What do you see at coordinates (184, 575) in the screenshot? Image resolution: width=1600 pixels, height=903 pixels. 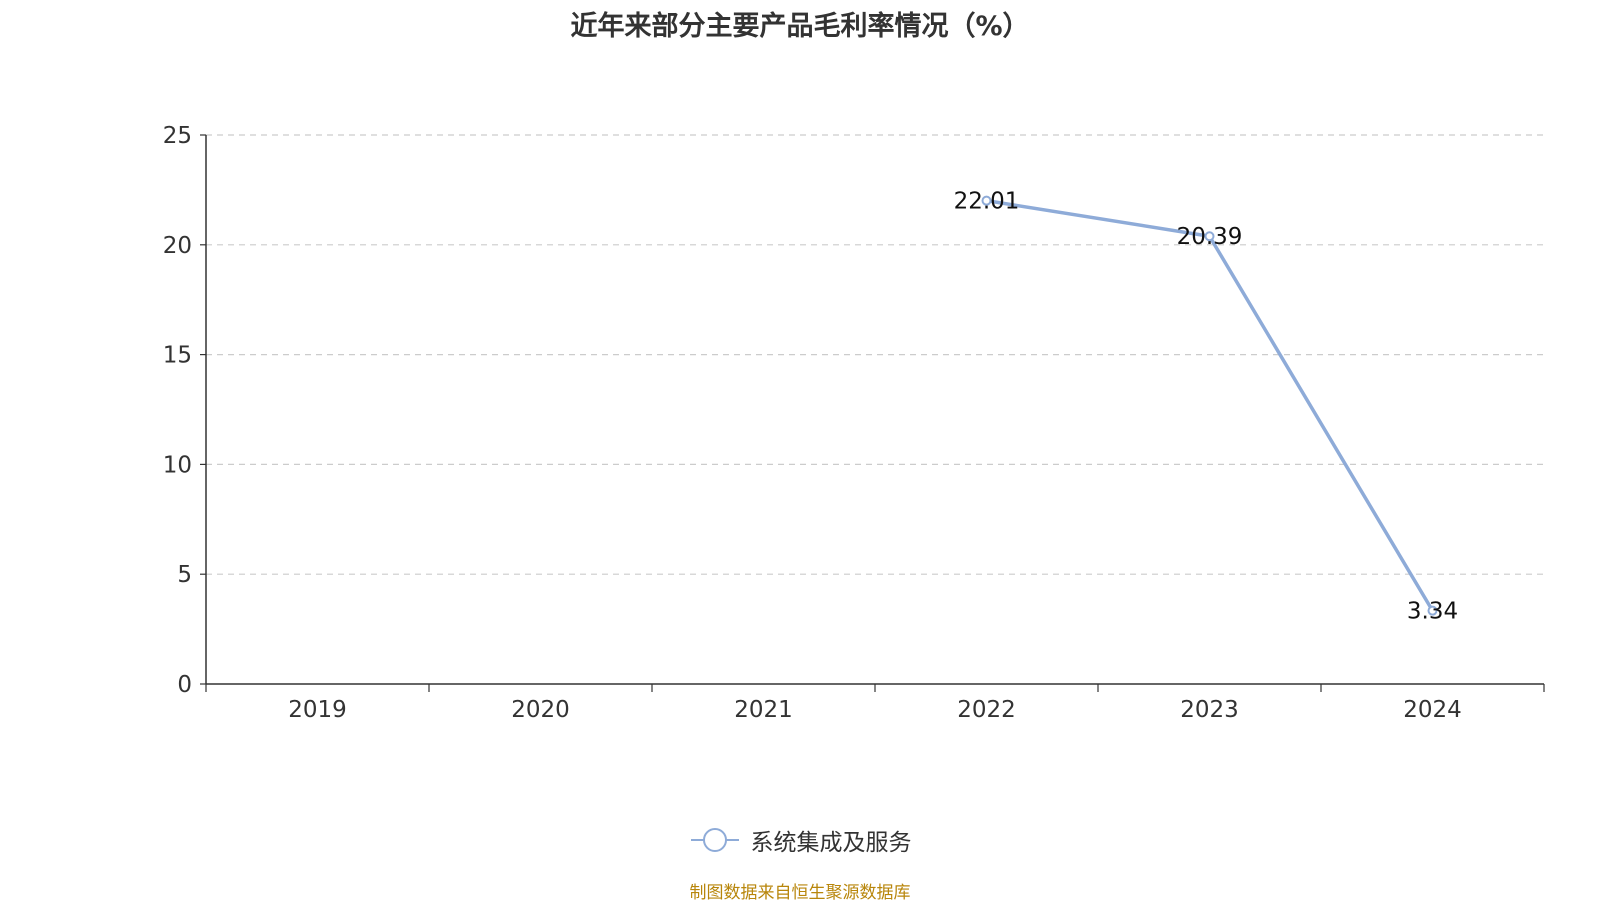 I see `y-tick-label: 5` at bounding box center [184, 575].